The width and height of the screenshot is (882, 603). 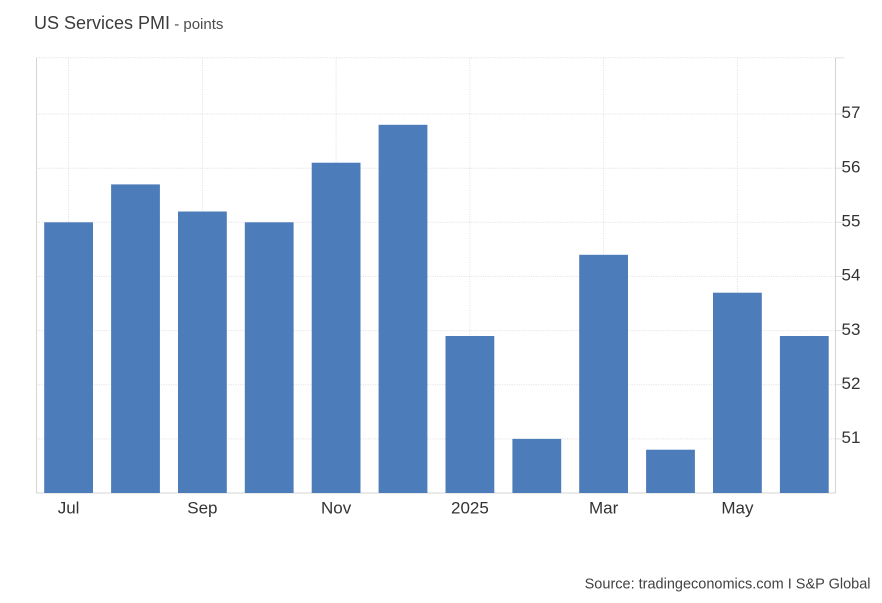 What do you see at coordinates (69, 508) in the screenshot?
I see `svg-text: Jul` at bounding box center [69, 508].